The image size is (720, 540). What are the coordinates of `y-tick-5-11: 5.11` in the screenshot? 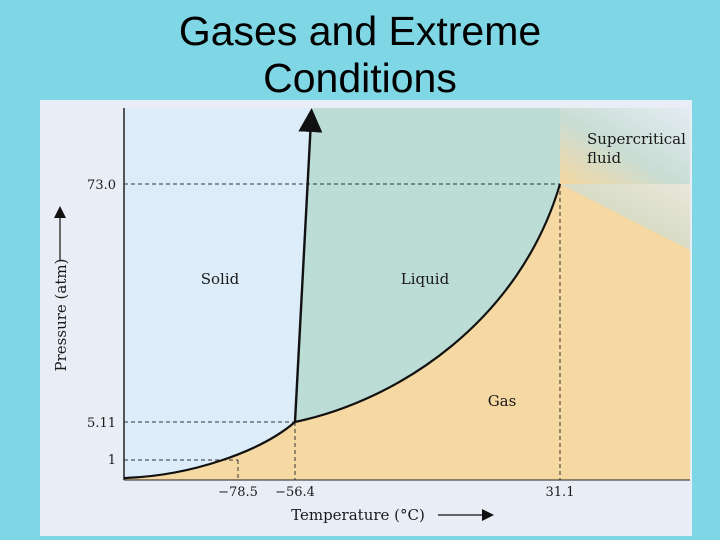 It's located at (101, 423).